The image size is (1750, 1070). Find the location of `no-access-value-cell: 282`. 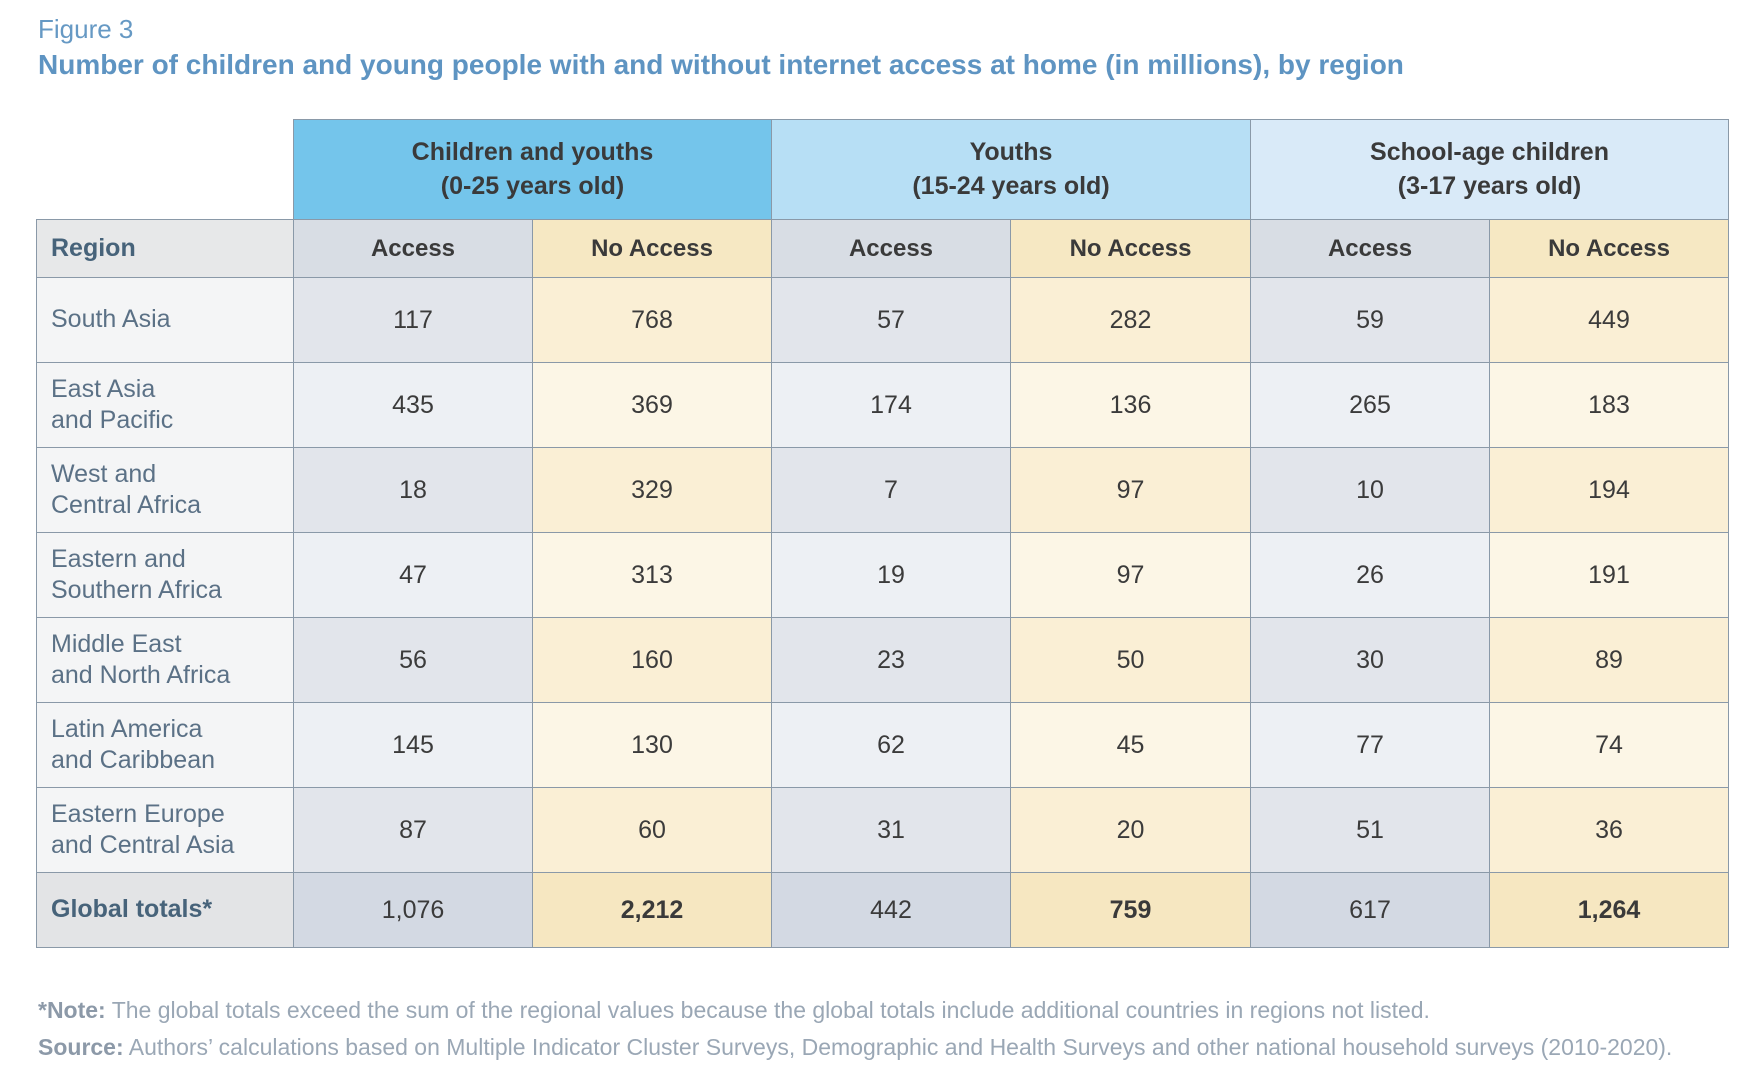

no-access-value-cell: 282 is located at coordinates (1130, 320).